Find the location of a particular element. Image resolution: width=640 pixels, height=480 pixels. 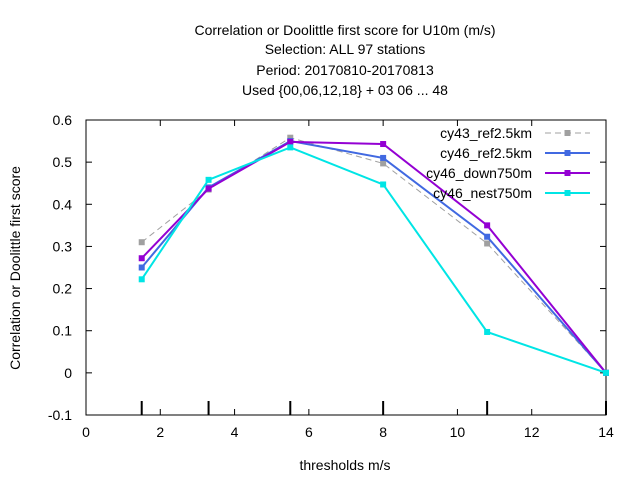

title-line-4: Used {00,06,12,18} + 03 06 ... 48 is located at coordinates (345, 90).